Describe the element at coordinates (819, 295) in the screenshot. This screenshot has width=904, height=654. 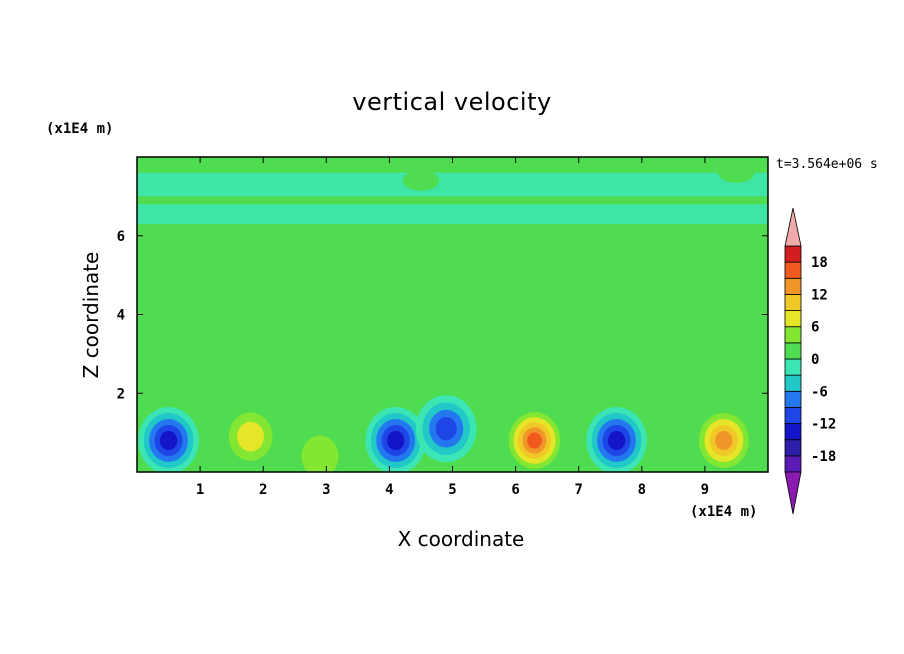
I see `colorbar-tick-label: 12` at that location.